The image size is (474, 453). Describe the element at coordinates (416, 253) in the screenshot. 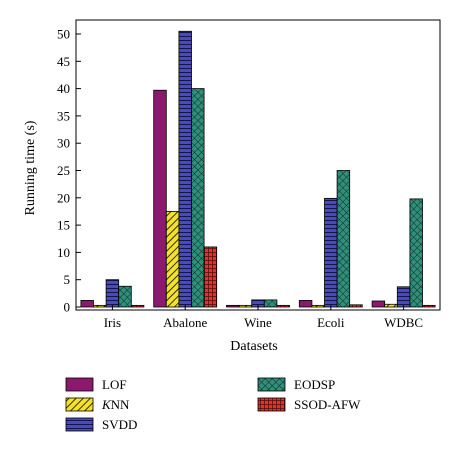

I see `bar-eodsp-wdbc` at that location.